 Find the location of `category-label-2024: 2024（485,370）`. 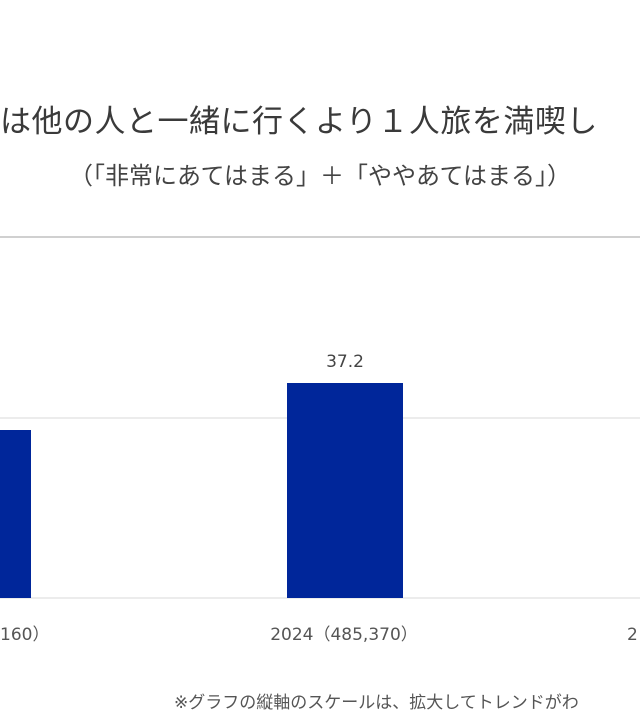

category-label-2024: 2024（485,370） is located at coordinates (344, 635).